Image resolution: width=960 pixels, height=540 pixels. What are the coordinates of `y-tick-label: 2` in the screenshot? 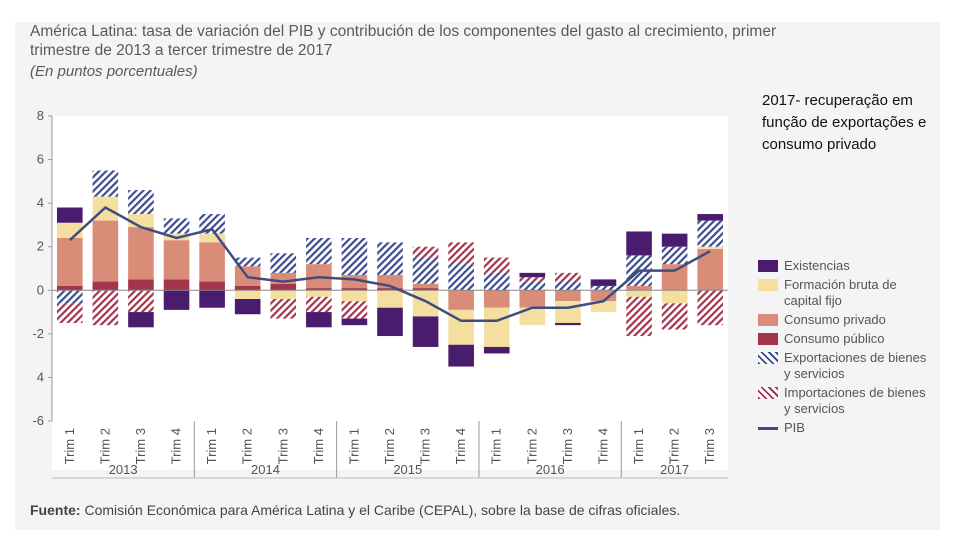 It's located at (40, 246).